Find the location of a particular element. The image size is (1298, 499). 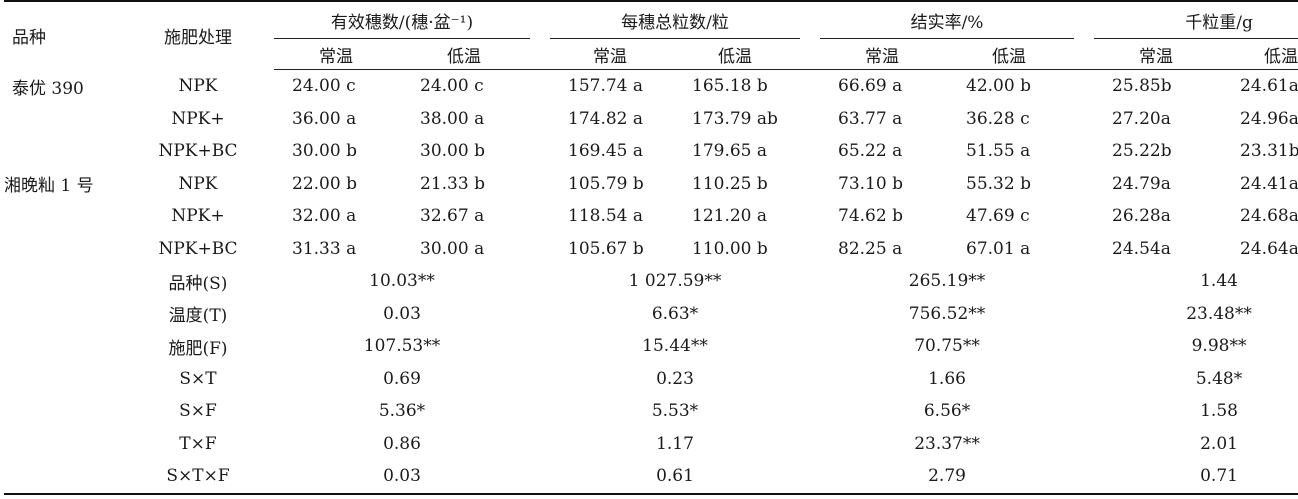

anova-value: 70.75** is located at coordinates (947, 346).